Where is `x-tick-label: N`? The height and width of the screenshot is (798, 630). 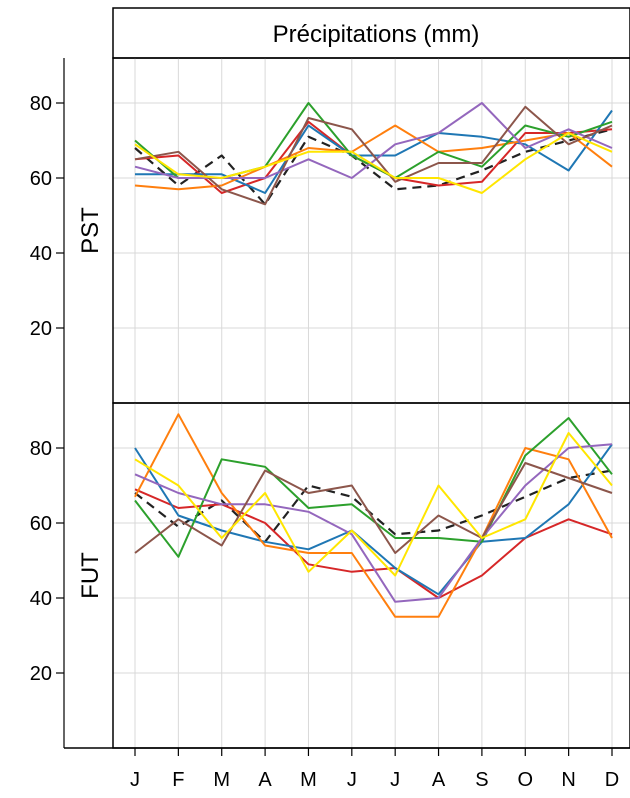
x-tick-label: N is located at coordinates (568, 780).